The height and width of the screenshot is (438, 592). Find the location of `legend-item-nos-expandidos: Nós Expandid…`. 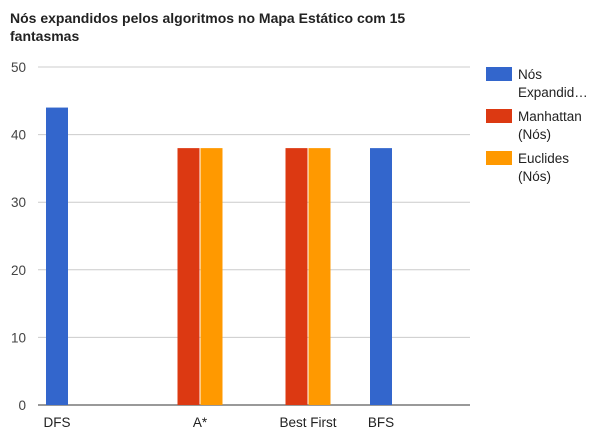

legend-item-nos-expandidos: Nós Expandid… is located at coordinates (536, 85).